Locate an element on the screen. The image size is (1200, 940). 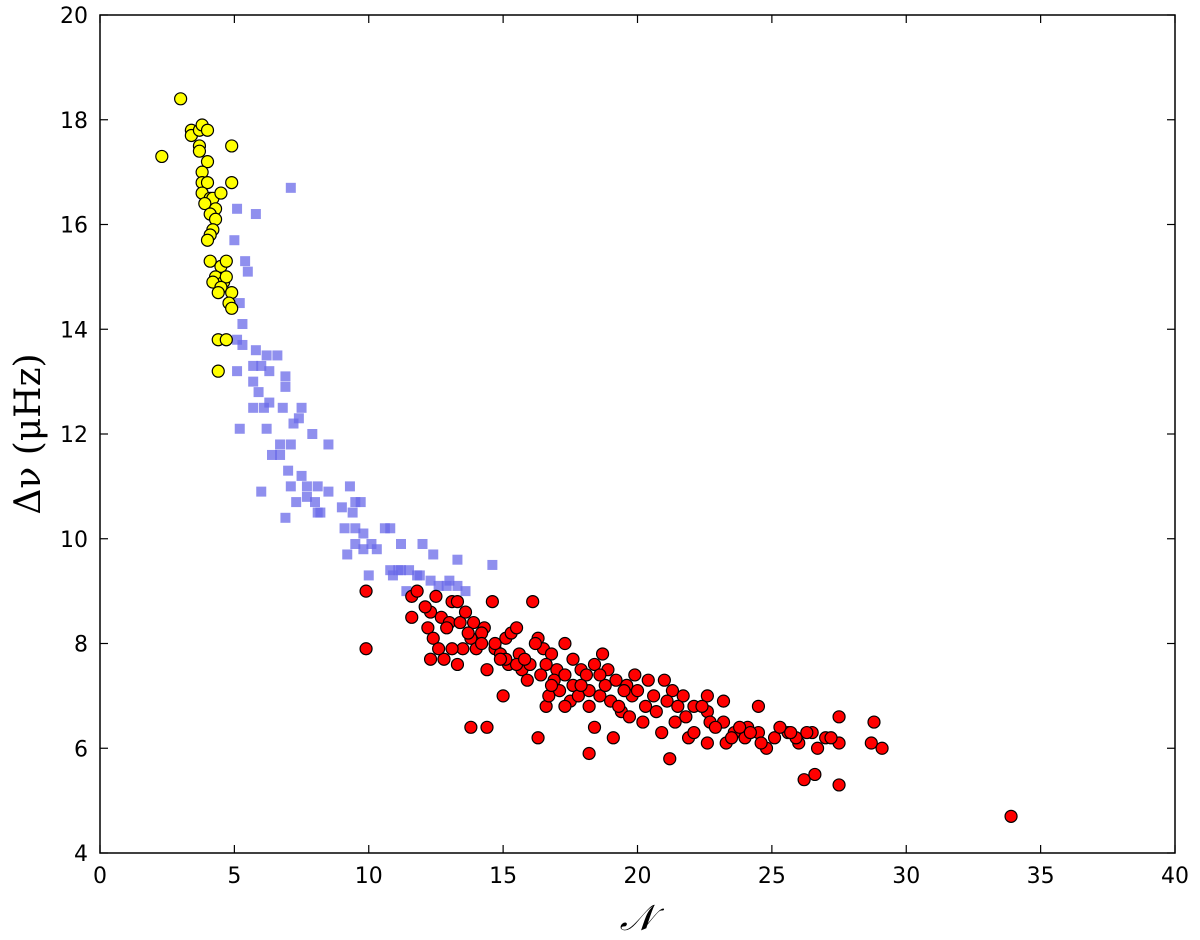
x-tick-label: 25 is located at coordinates (772, 876).